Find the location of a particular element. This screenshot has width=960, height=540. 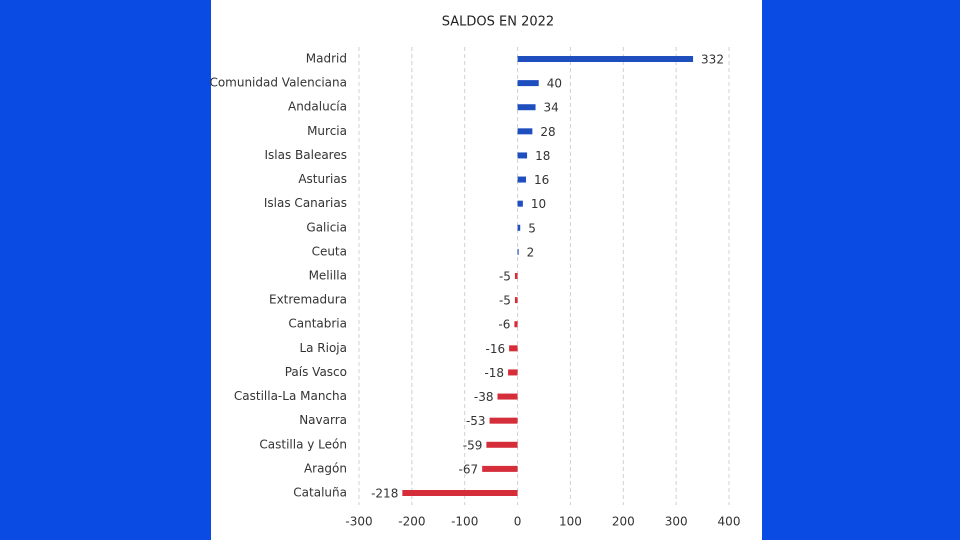

x-tick-label: 300 is located at coordinates (676, 522).